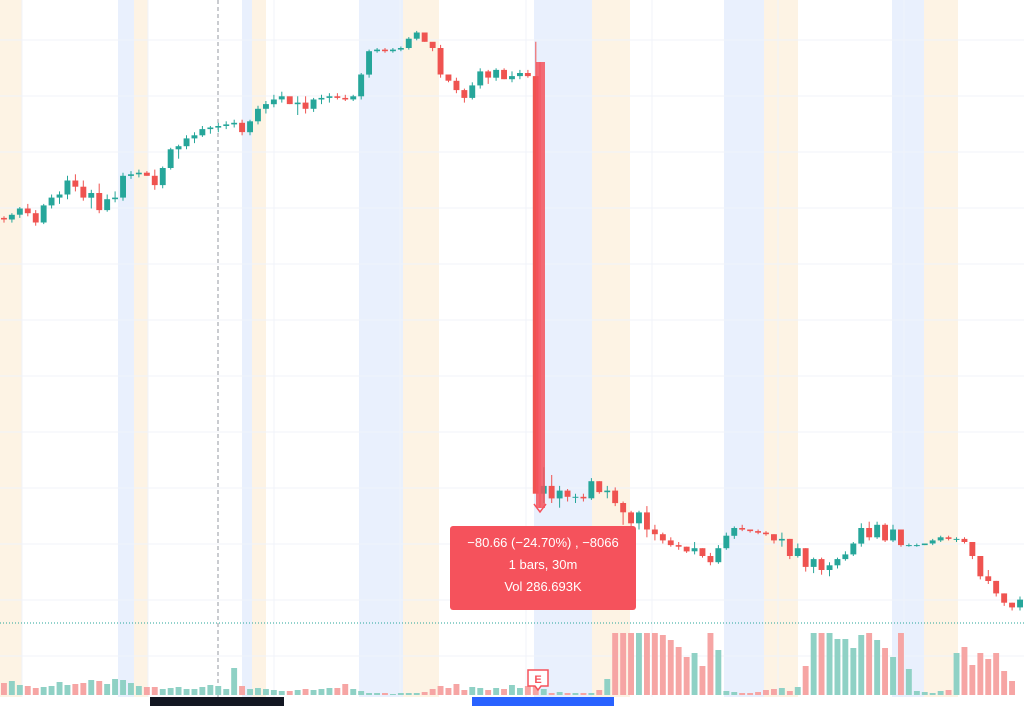 Image resolution: width=1024 pixels, height=706 pixels. I want to click on tooltip-volume: Vol 286.693K, so click(543, 586).